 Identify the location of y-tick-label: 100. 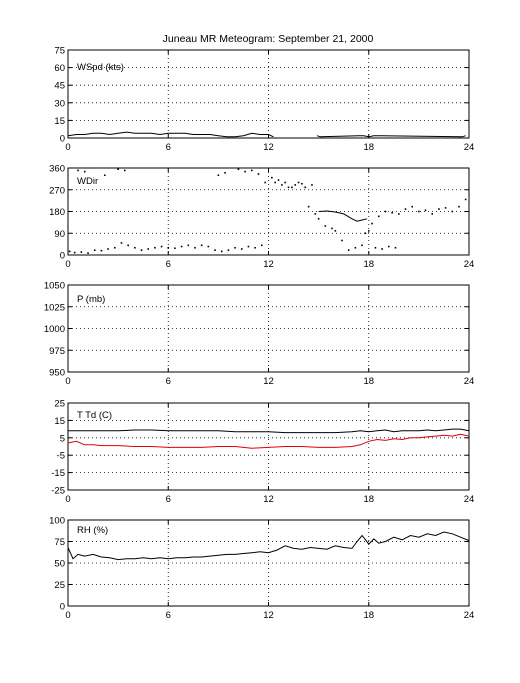
(57, 521).